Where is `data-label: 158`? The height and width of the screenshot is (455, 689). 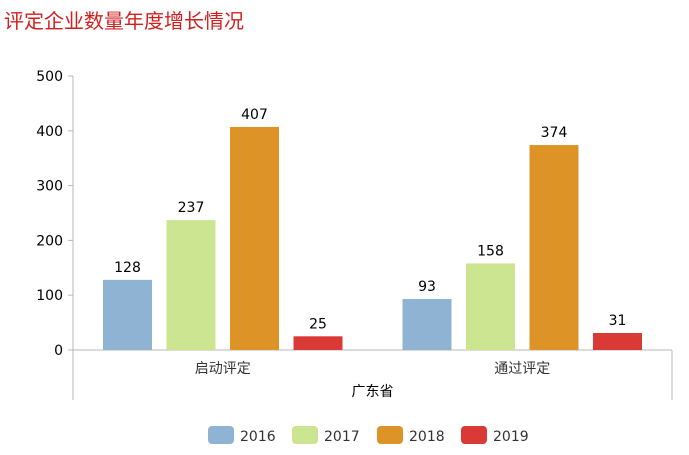 data-label: 158 is located at coordinates (490, 251).